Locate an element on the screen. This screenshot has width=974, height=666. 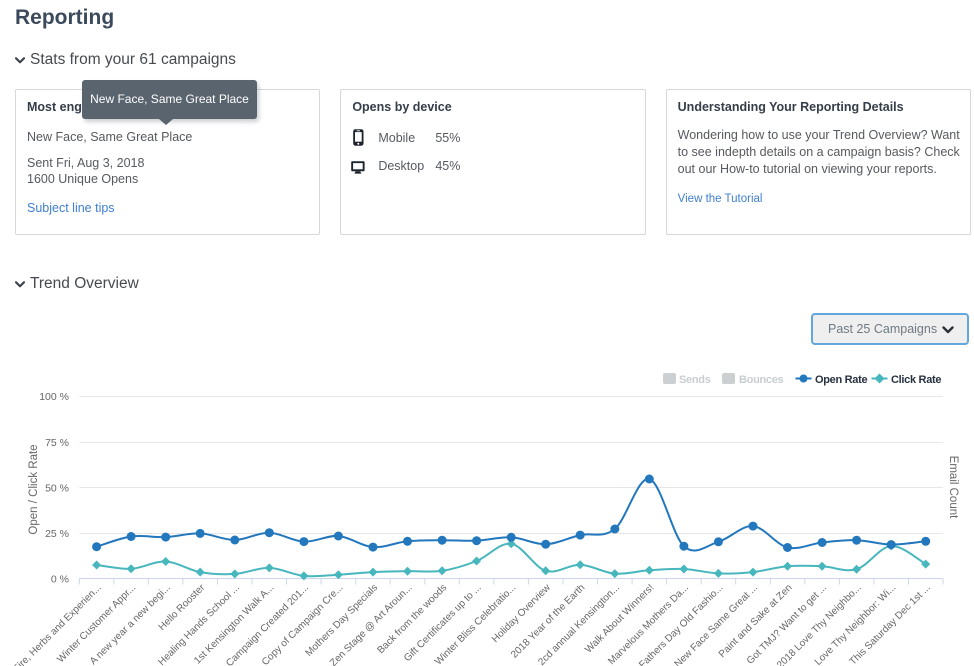
svg-text: Click Rate is located at coordinates (916, 380).